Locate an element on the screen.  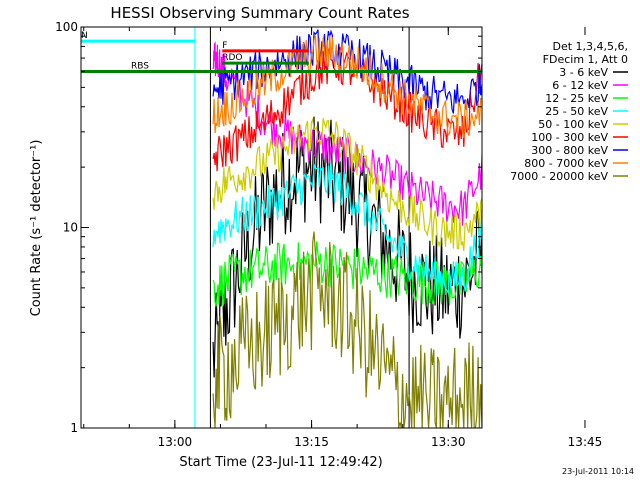
legend-label: 25 - 50 keV is located at coordinates (576, 111).